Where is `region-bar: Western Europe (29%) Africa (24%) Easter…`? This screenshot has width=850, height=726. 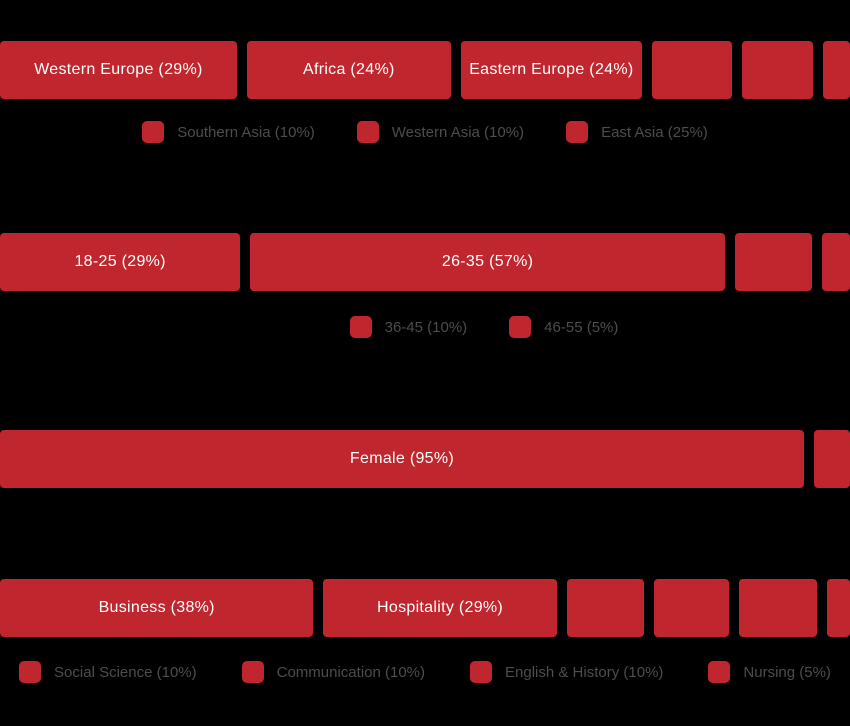
region-bar: Western Europe (29%) Africa (24%) Easter… is located at coordinates (425, 70).